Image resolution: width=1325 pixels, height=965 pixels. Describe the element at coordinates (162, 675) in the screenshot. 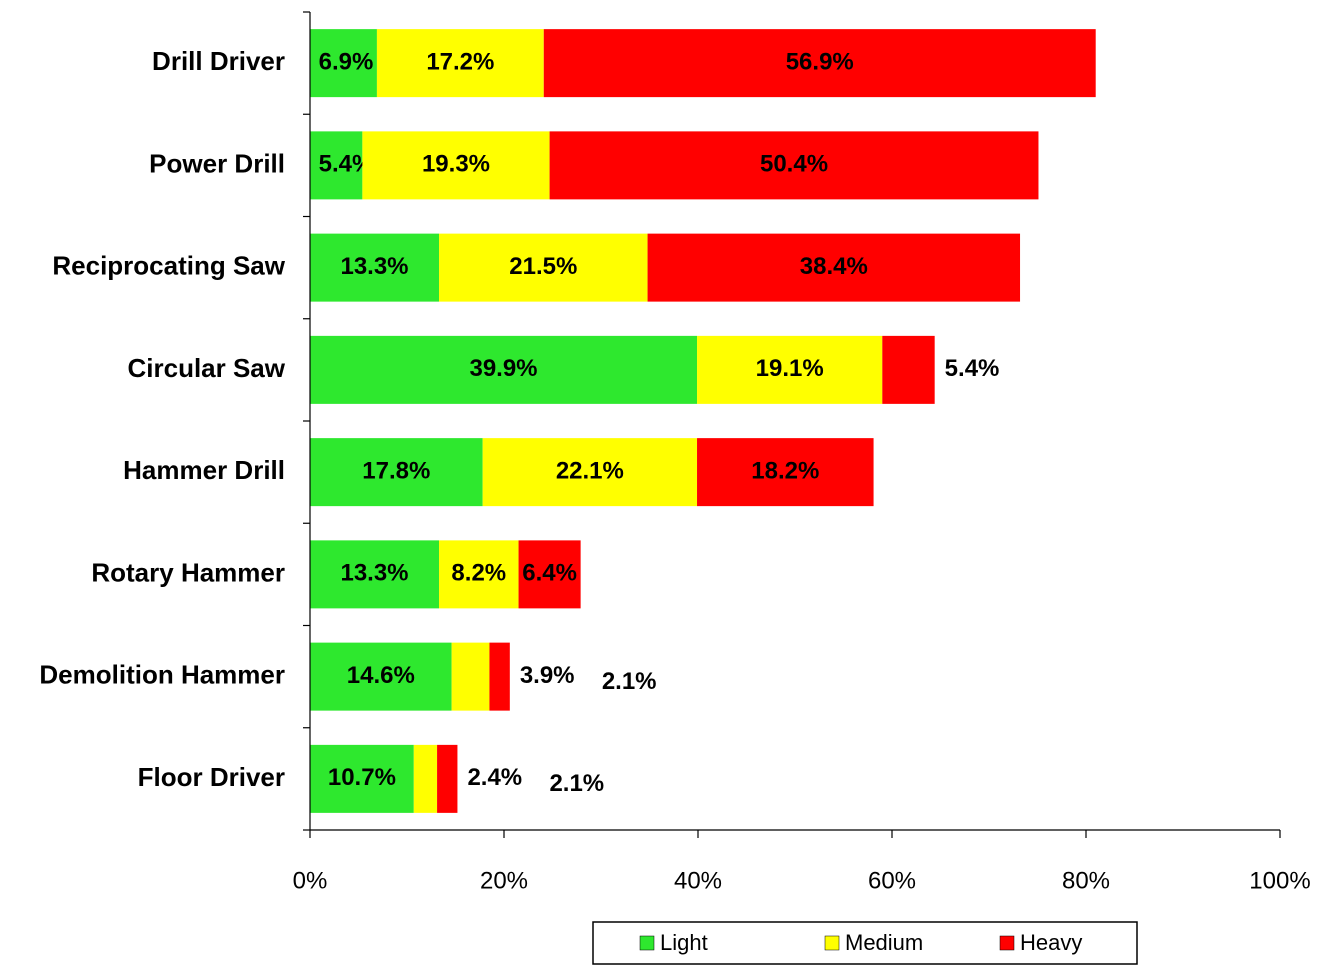

I see `category-label: Demolition Hammer` at that location.